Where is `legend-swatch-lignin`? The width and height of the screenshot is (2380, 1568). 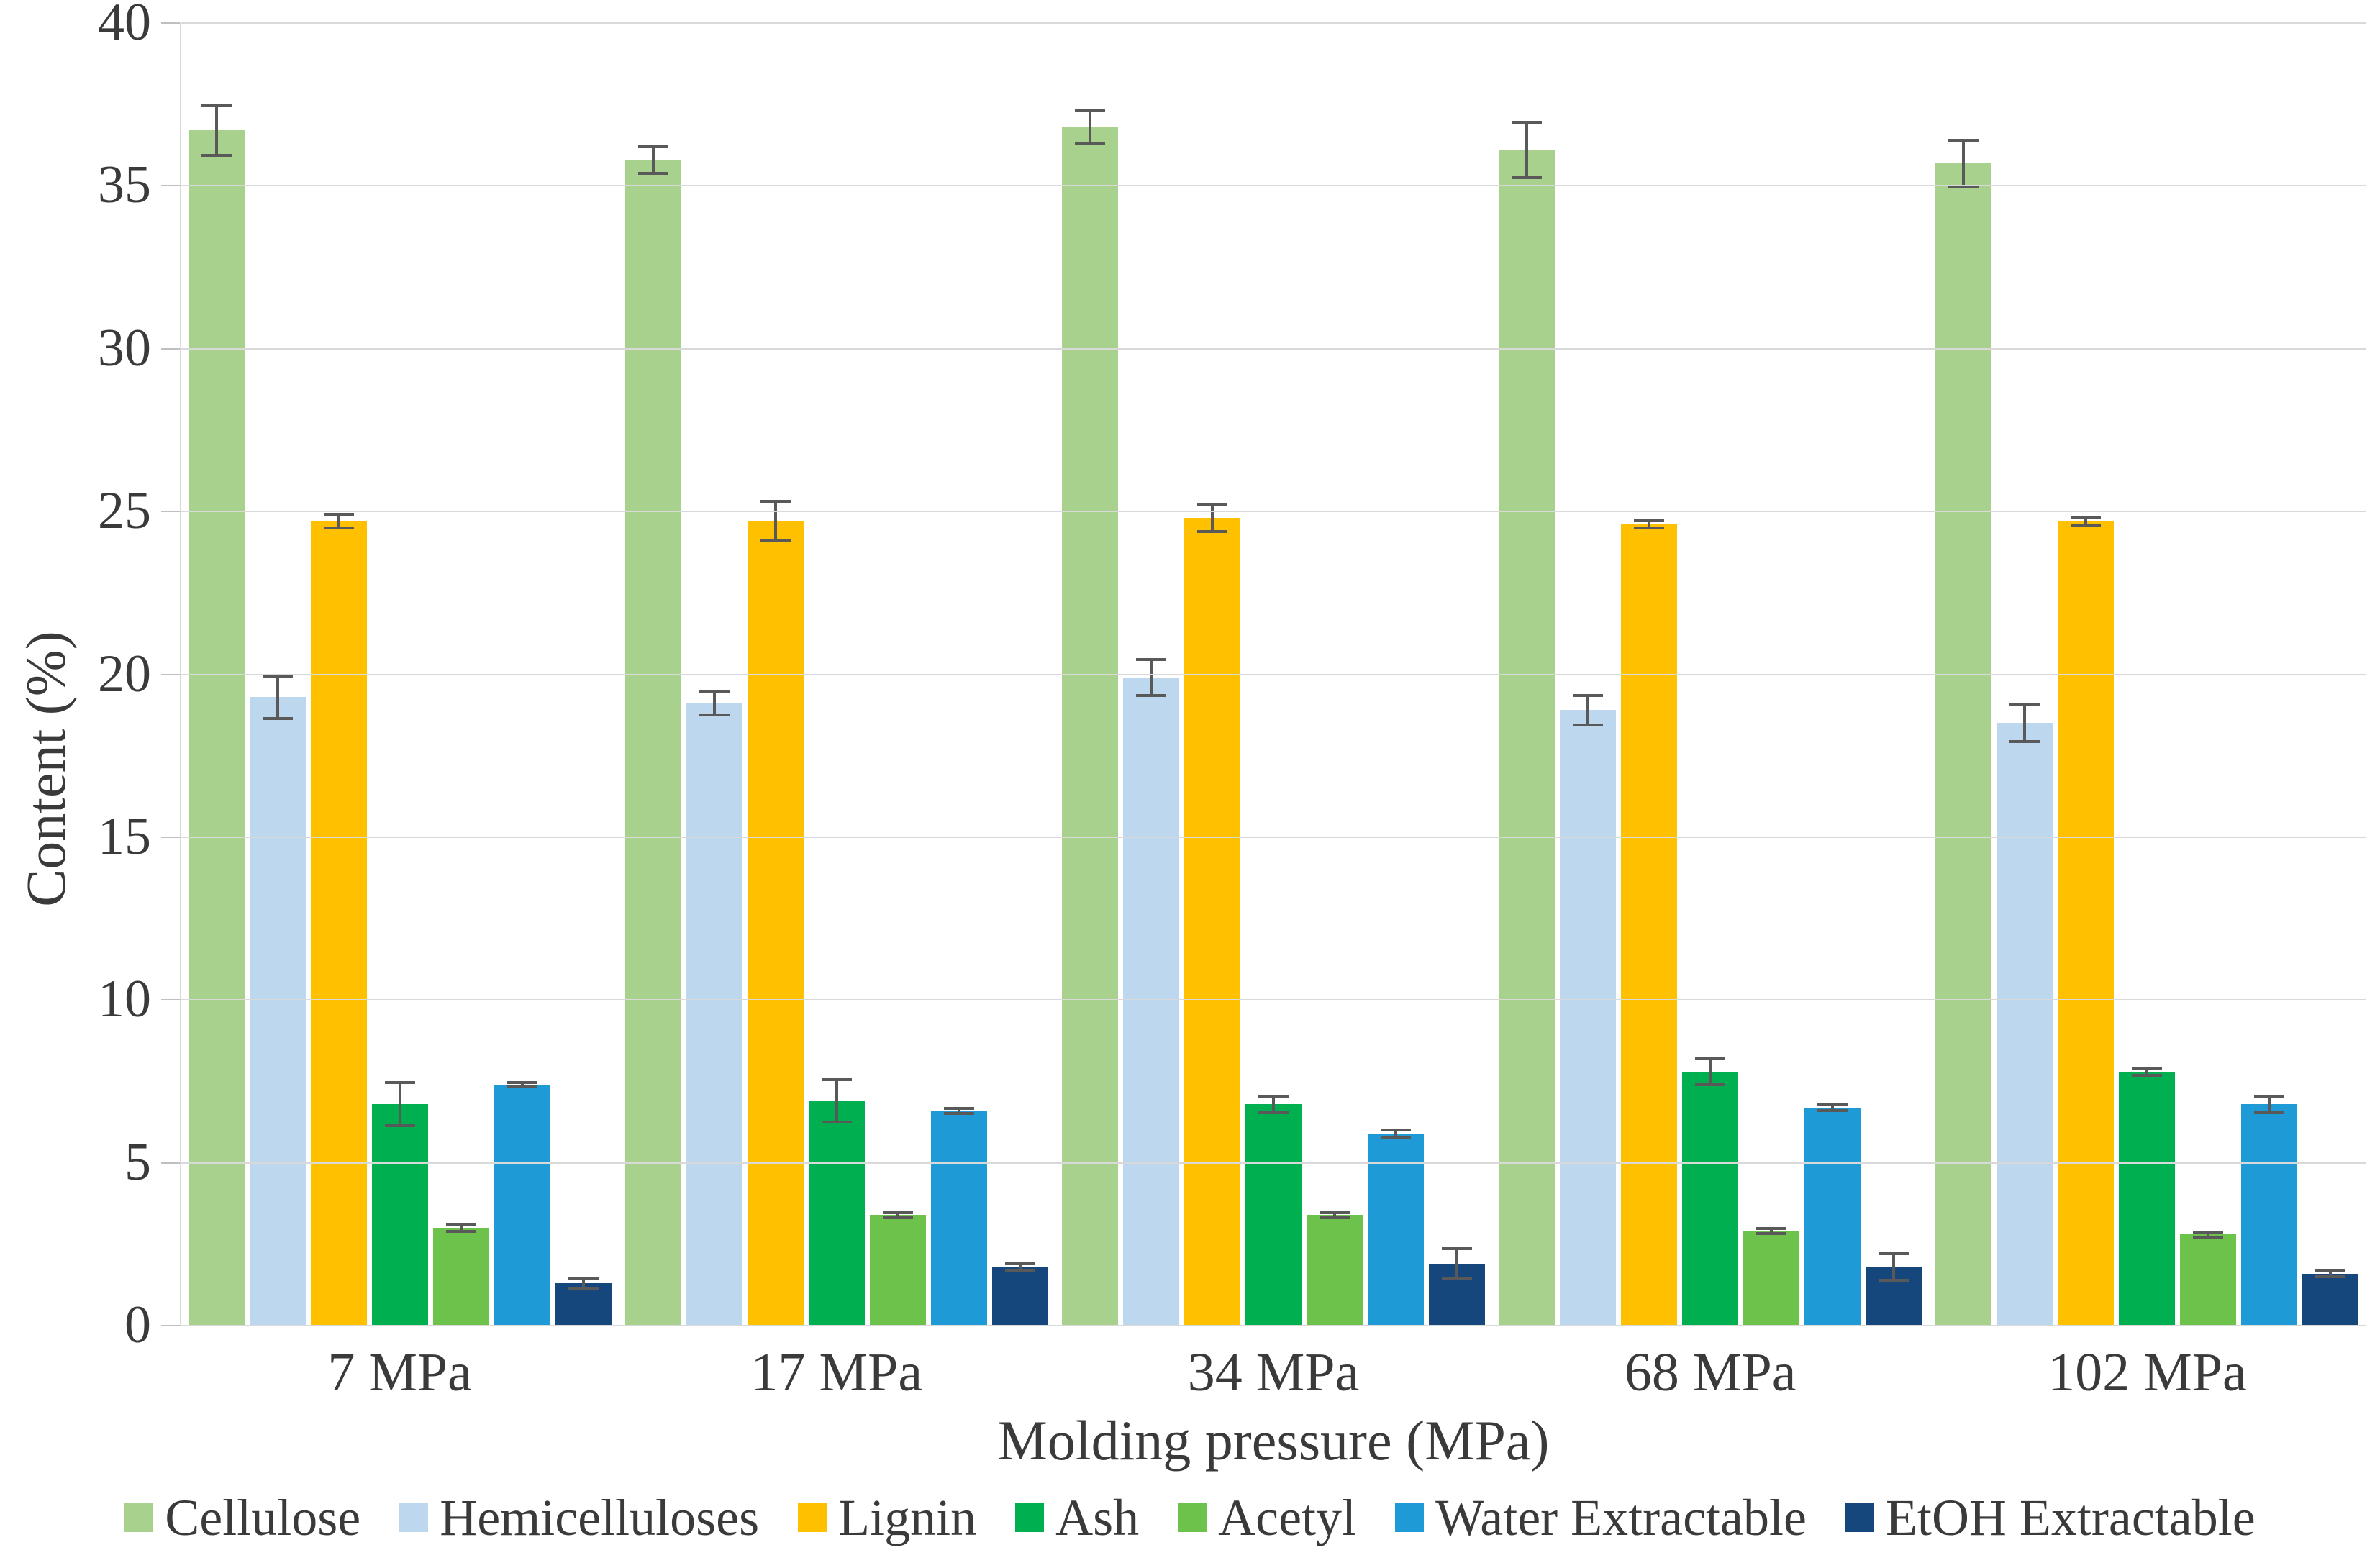 legend-swatch-lignin is located at coordinates (812, 1518).